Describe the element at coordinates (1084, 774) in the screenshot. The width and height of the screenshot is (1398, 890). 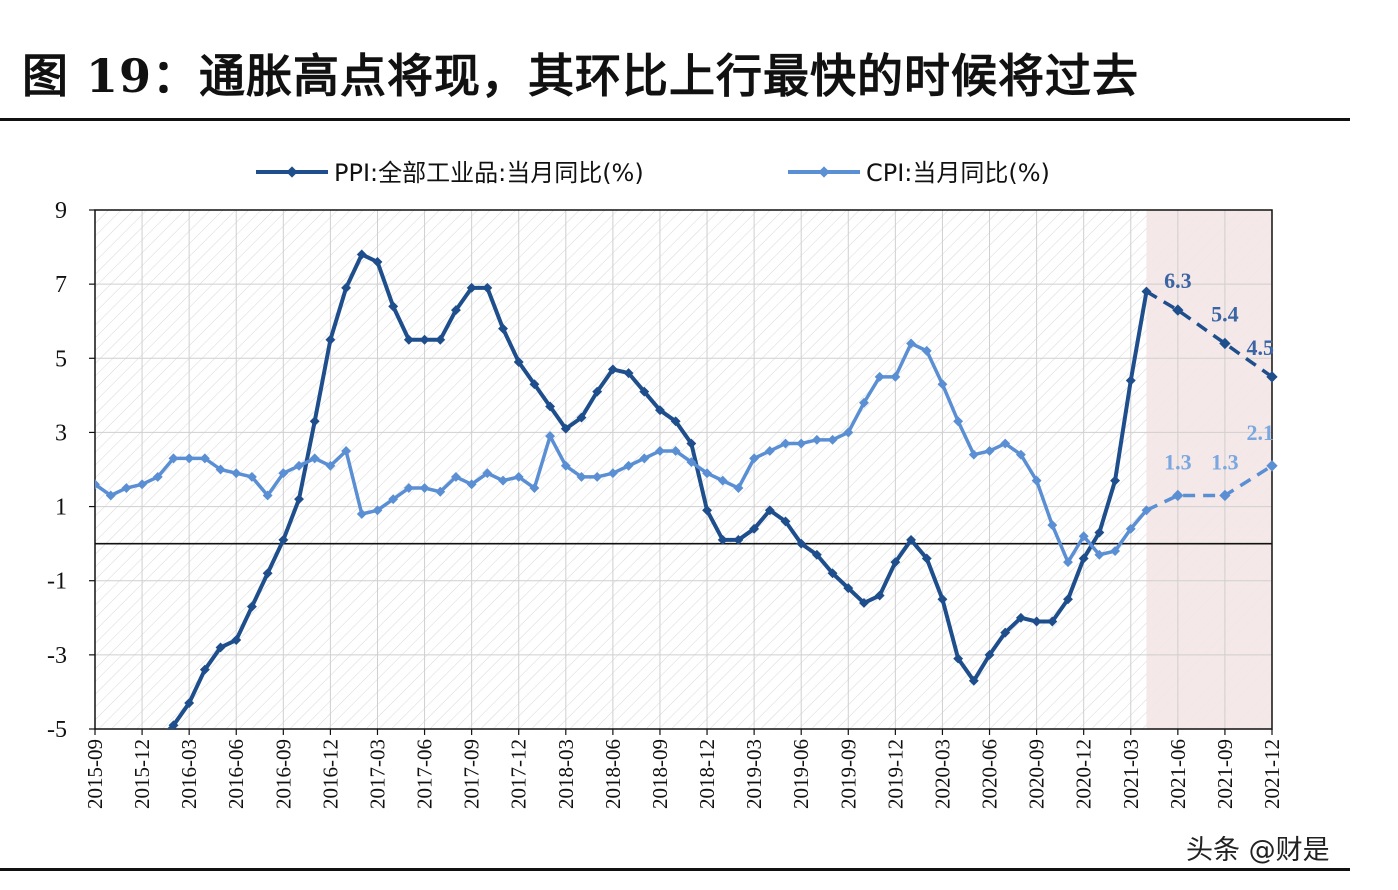
I see `x-tick-label: 2020-12` at that location.